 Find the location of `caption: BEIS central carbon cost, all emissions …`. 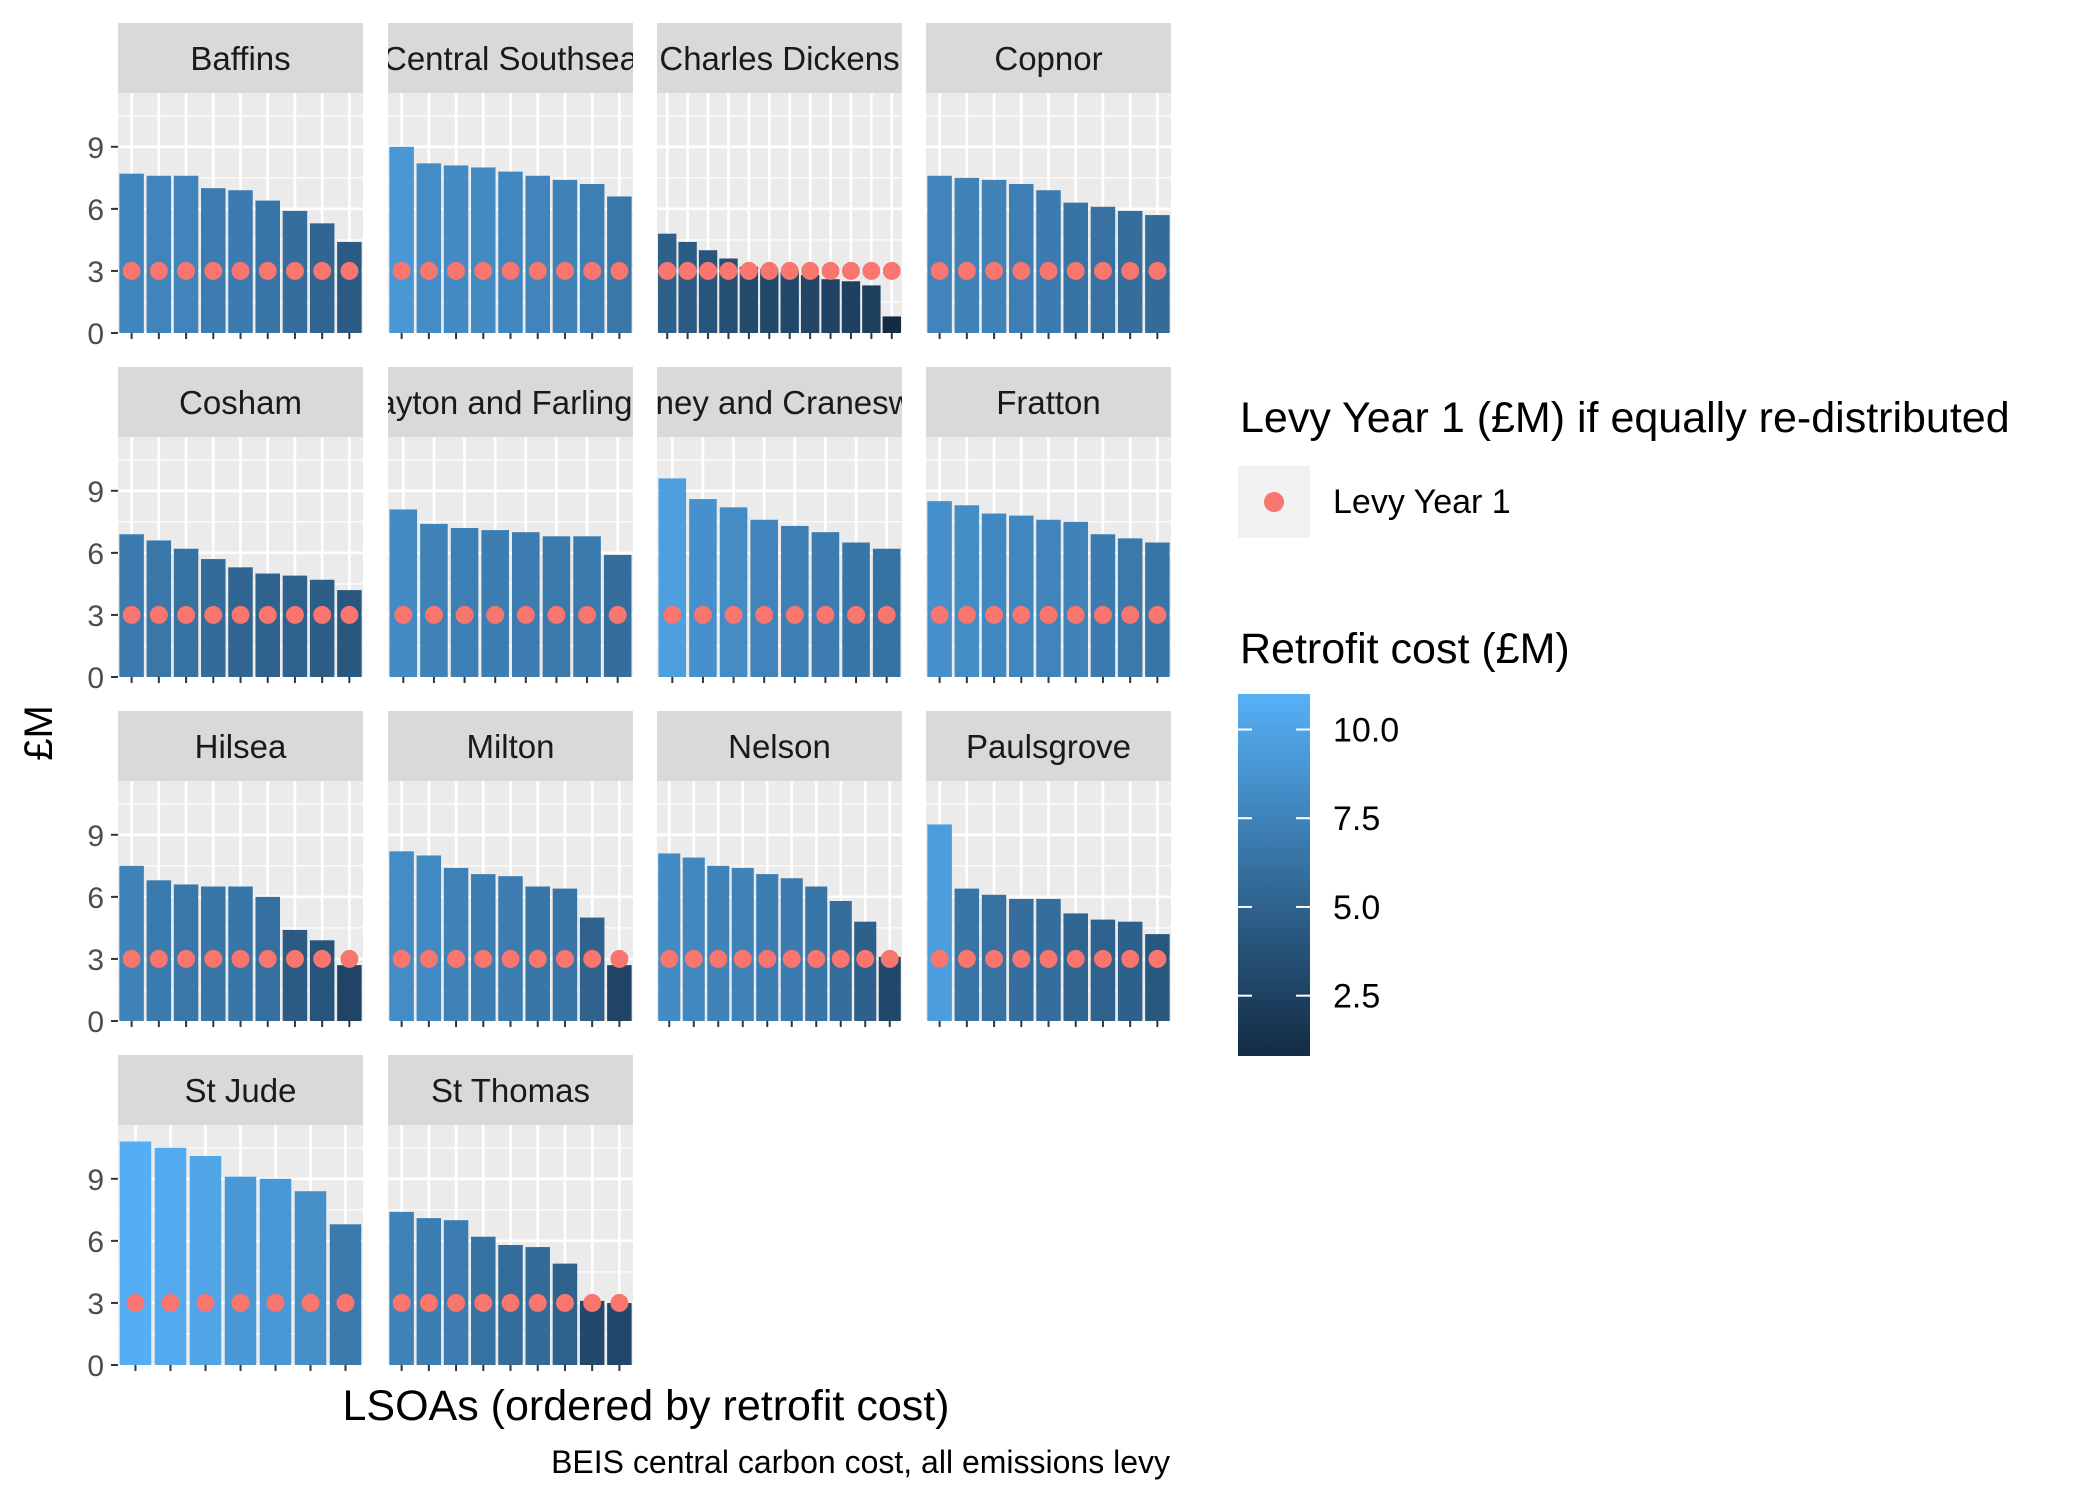

caption: BEIS central carbon cost, all emissions … is located at coordinates (860, 1462).